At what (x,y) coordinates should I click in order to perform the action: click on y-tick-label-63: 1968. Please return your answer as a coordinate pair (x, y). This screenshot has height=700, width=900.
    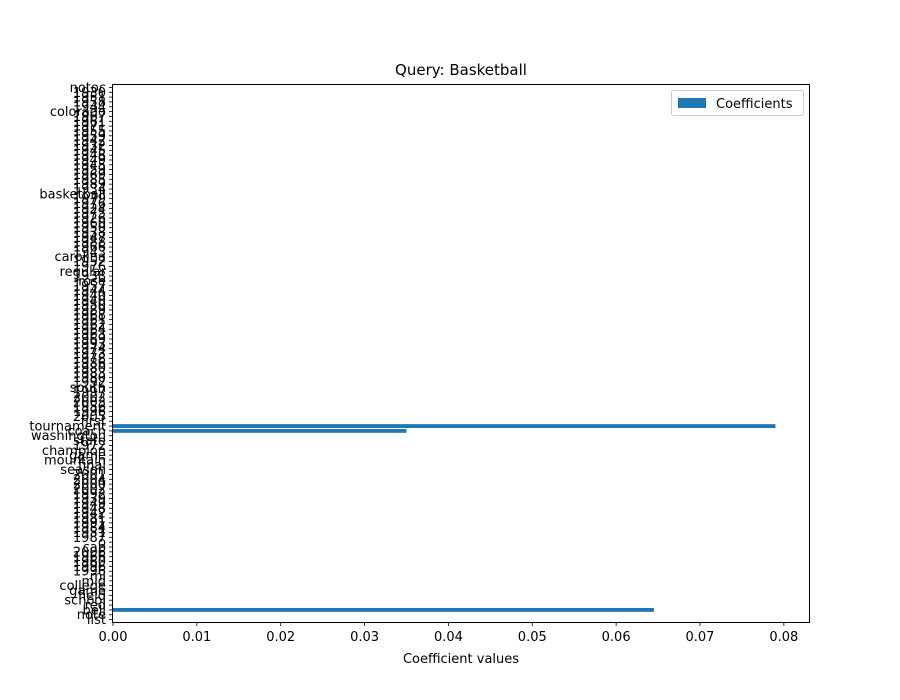
    Looking at the image, I should click on (89, 315).